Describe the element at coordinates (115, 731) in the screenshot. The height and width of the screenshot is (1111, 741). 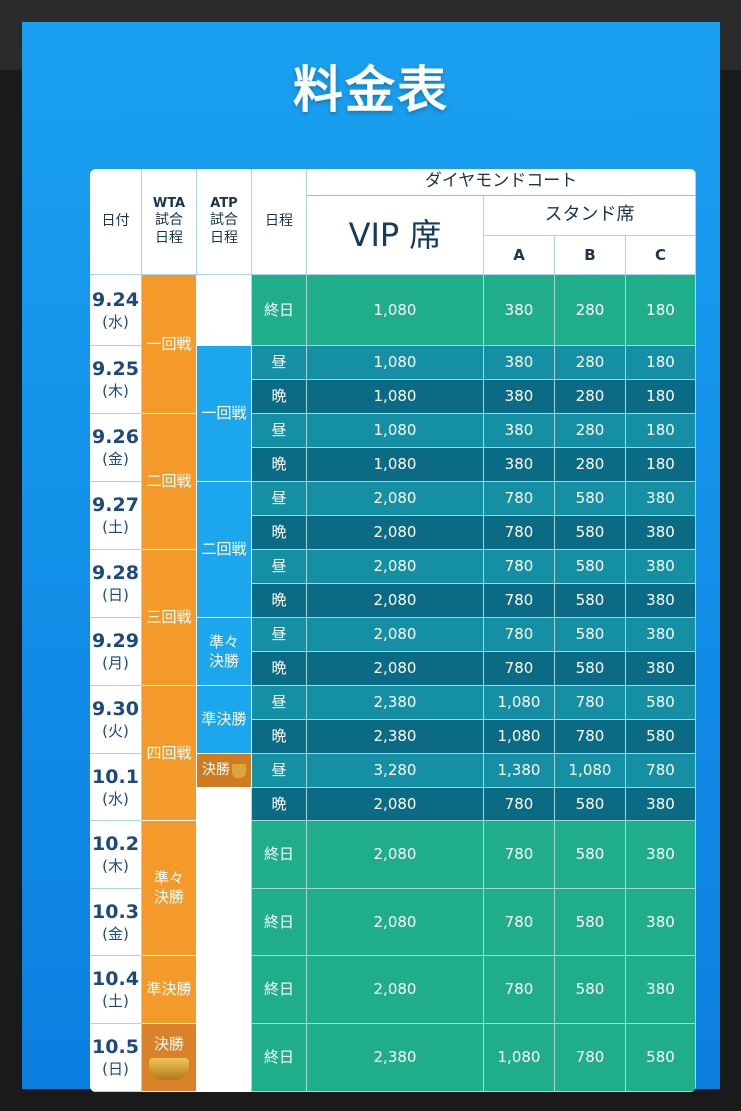
I see `date-weekday: (火)` at that location.